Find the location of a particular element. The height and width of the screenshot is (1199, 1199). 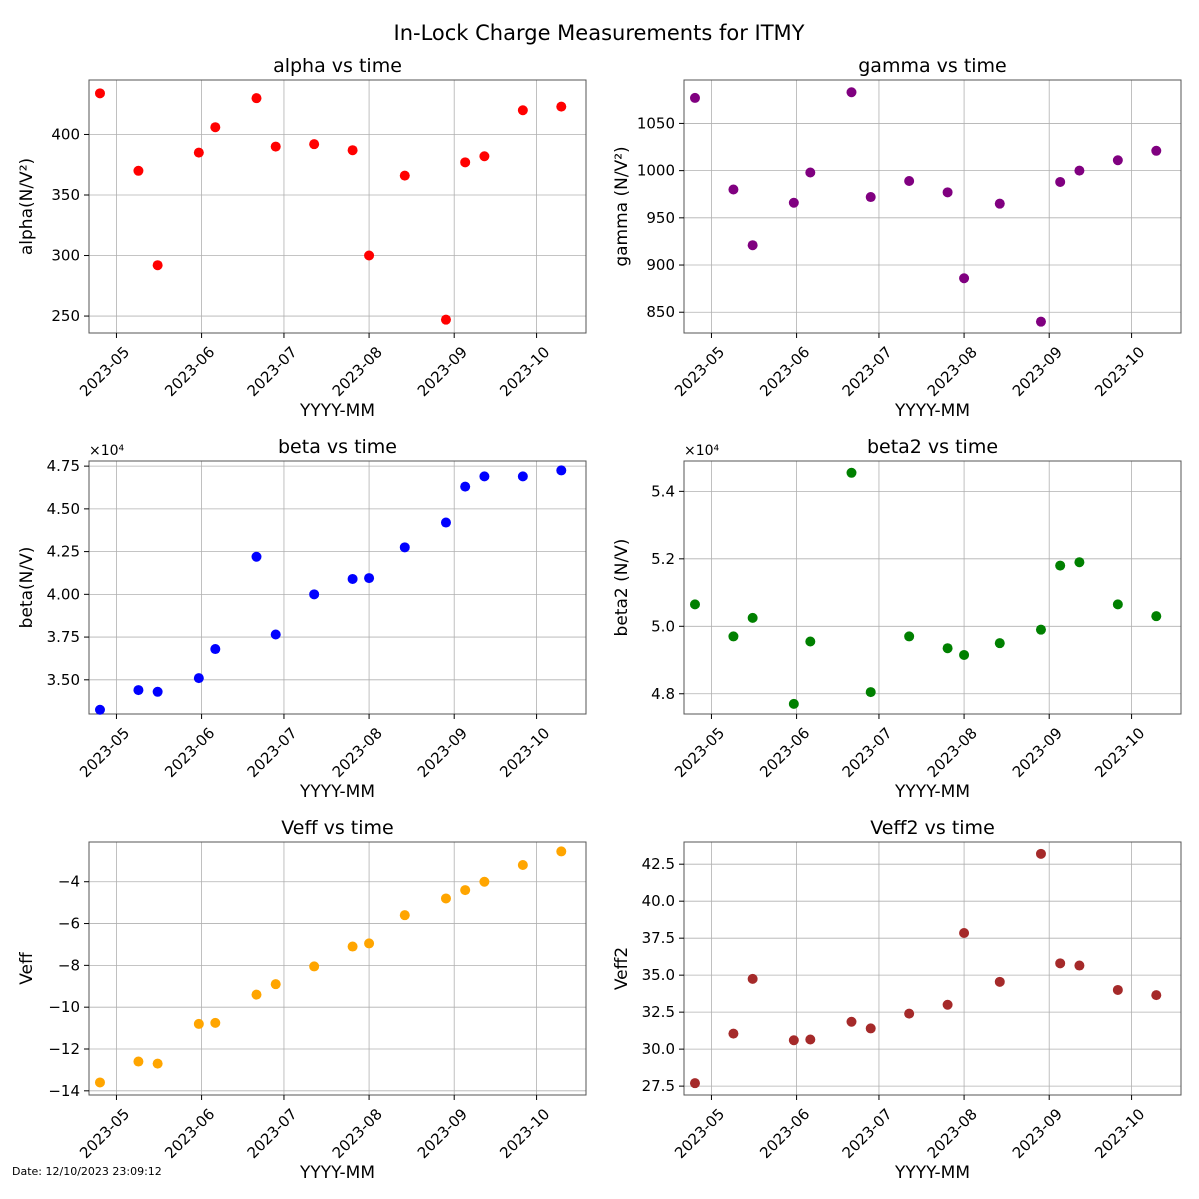

subplot-title: Veff2 vs time is located at coordinates (932, 828).